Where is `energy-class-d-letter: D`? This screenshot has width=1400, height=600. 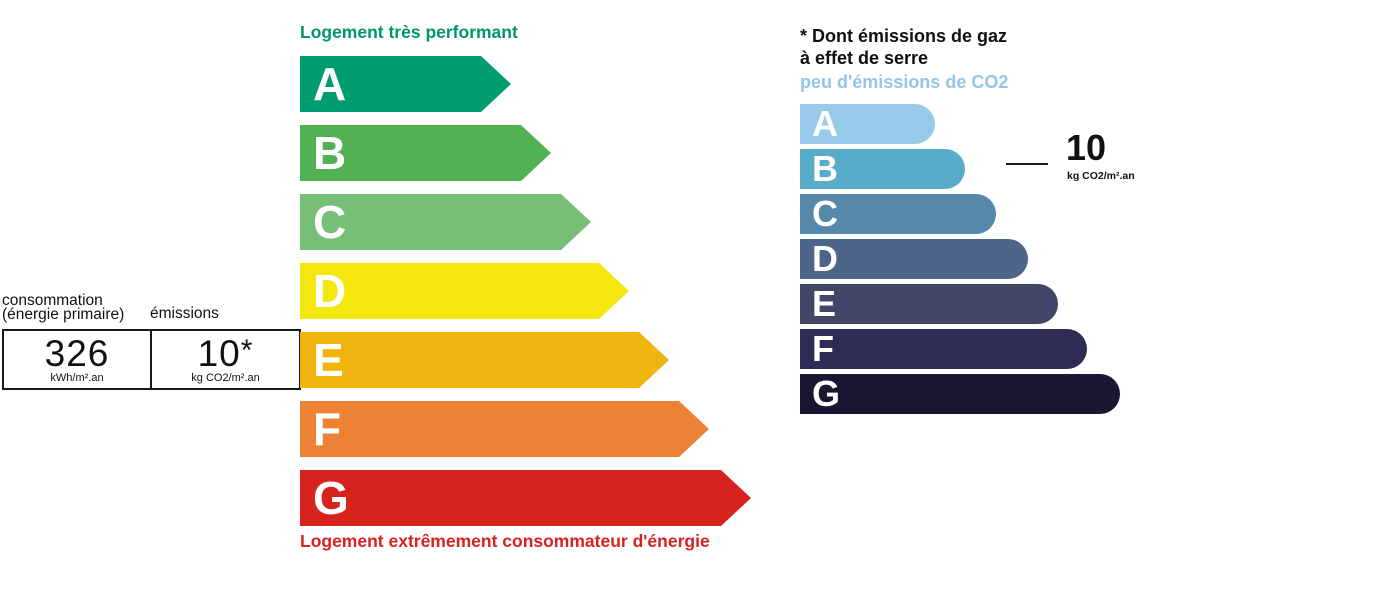
energy-class-d-letter: D is located at coordinates (330, 291).